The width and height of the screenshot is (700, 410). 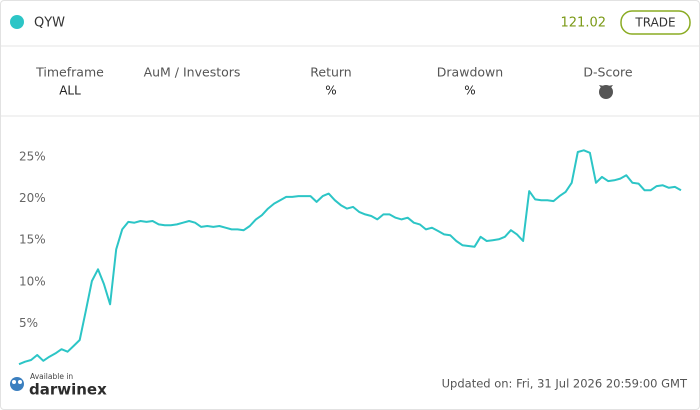 I want to click on trade-label: TRADE, so click(x=654, y=23).